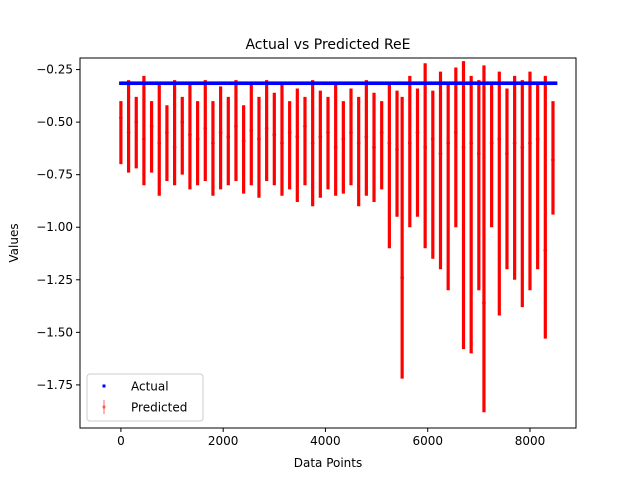 The width and height of the screenshot is (640, 480). I want to click on y-tick-label: −1.25, so click(54, 280).